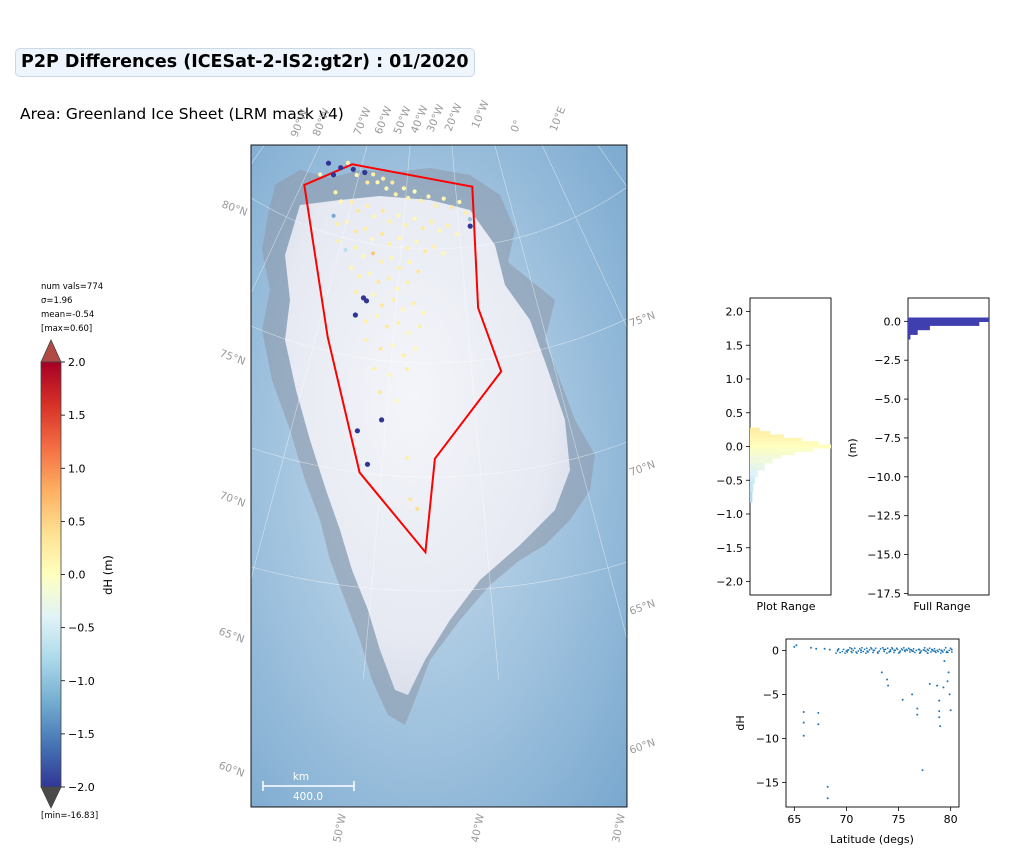 The image size is (1020, 850). What do you see at coordinates (948, 446) in the screenshot?
I see `histogram-full-range-frame` at bounding box center [948, 446].